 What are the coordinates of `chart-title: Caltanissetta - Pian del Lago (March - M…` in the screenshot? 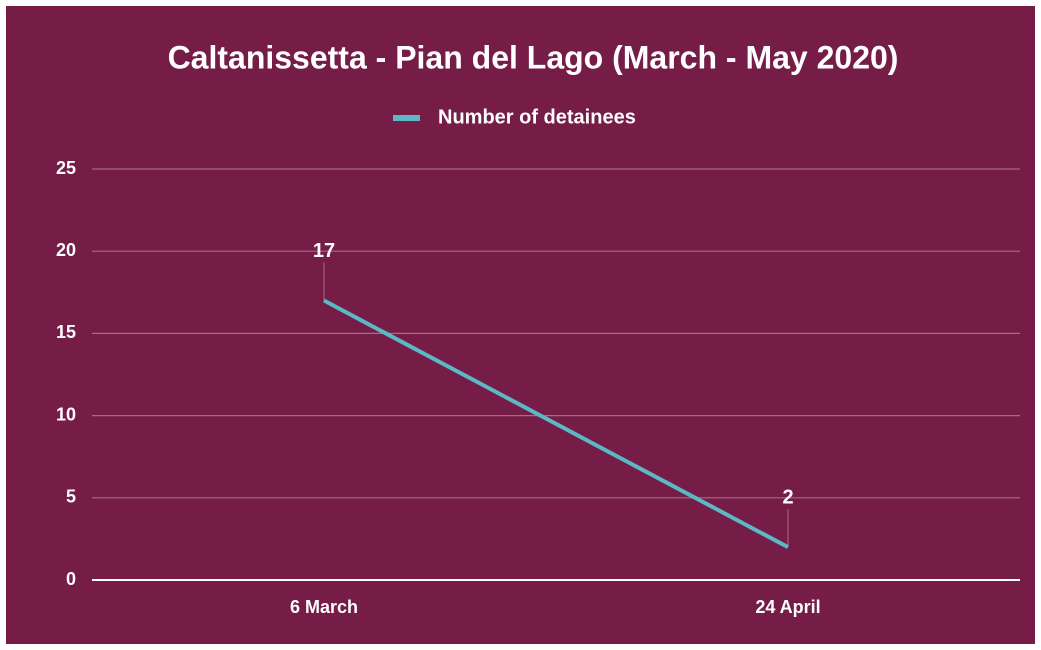 It's located at (533, 57).